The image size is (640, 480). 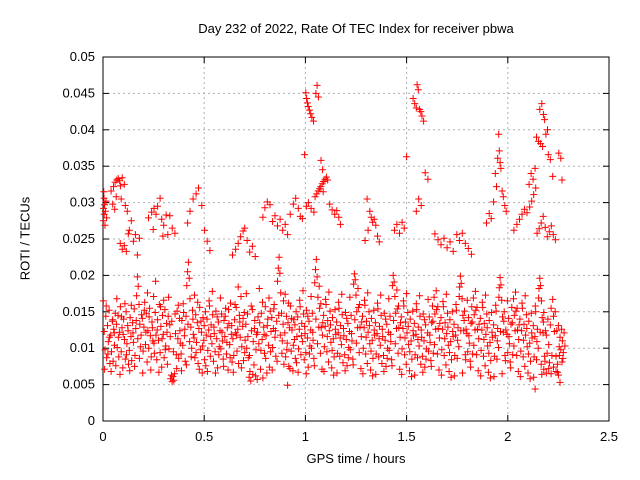 What do you see at coordinates (407, 436) in the screenshot?
I see `x-tick-label: 1.5` at bounding box center [407, 436].